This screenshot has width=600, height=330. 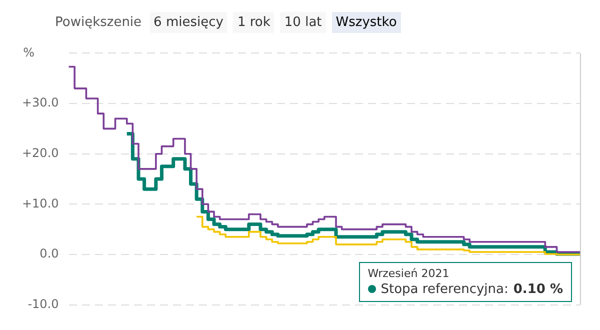 I want to click on text: Wszystko, so click(x=366, y=22).